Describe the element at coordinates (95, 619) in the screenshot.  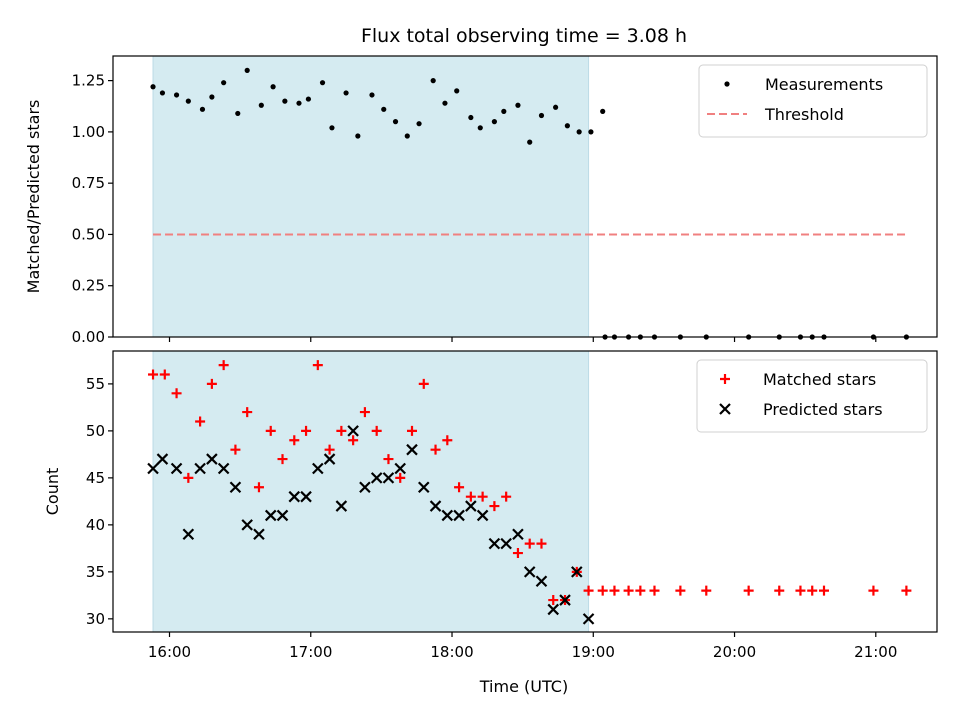
I see `y-tick-label: 30` at that location.